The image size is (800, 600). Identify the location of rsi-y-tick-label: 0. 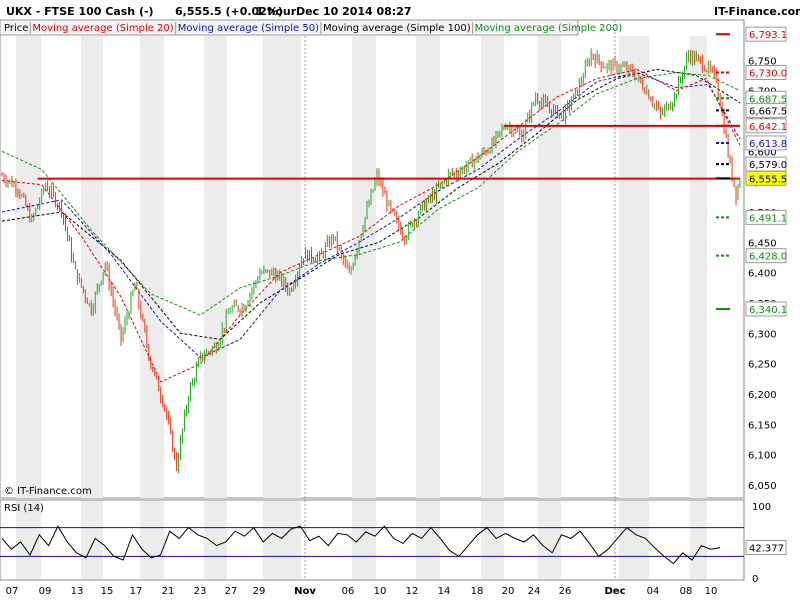
(755, 579).